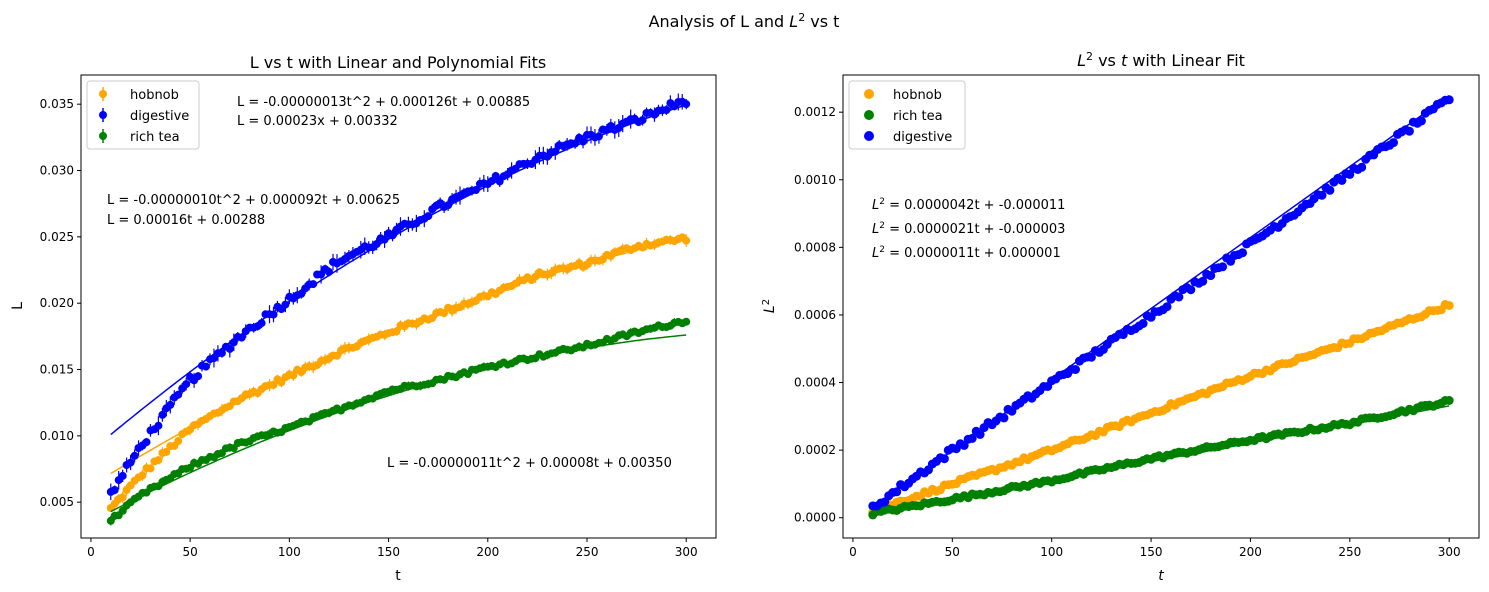 Image resolution: width=1489 pixels, height=592 pixels. Describe the element at coordinates (57, 370) in the screenshot. I see `left-y-tick-label: 0.015` at that location.